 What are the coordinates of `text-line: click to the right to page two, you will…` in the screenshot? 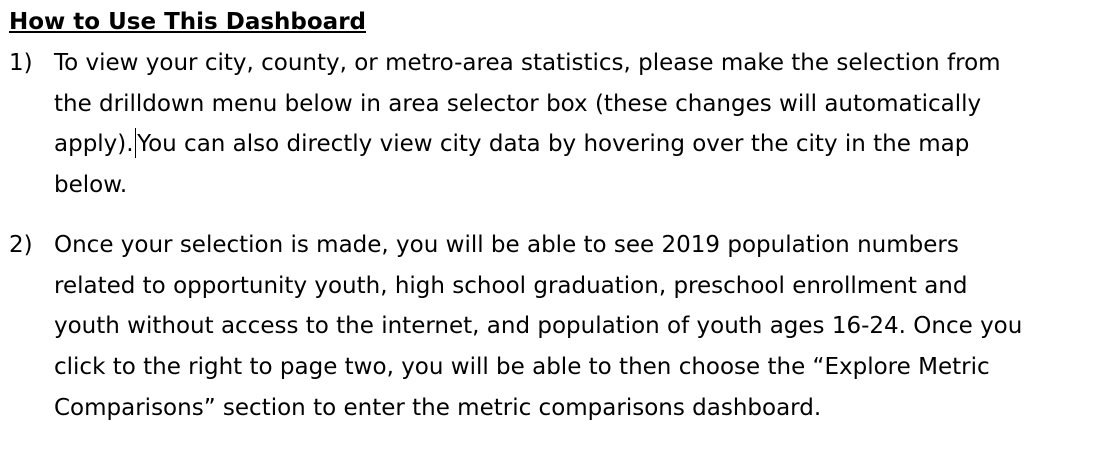 It's located at (522, 367).